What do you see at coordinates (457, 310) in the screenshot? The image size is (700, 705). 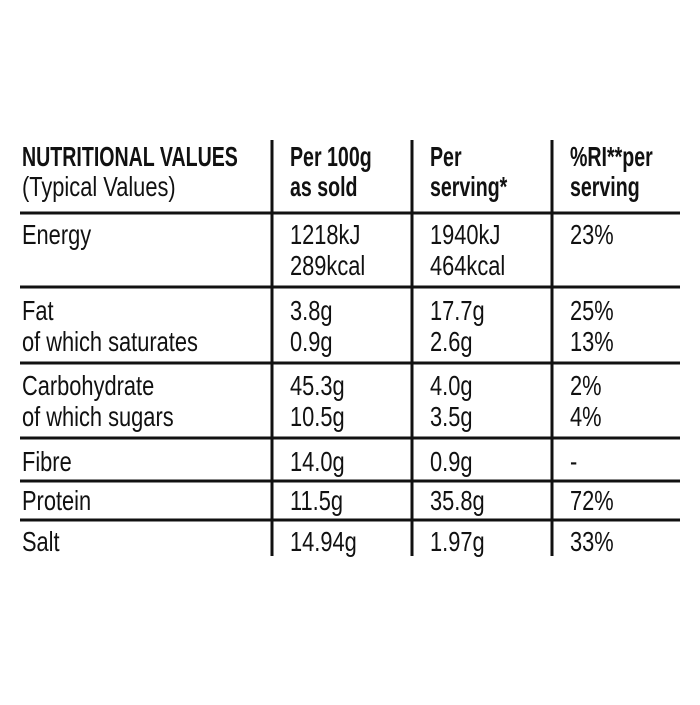 I see `cell-text: 17.7g` at bounding box center [457, 310].